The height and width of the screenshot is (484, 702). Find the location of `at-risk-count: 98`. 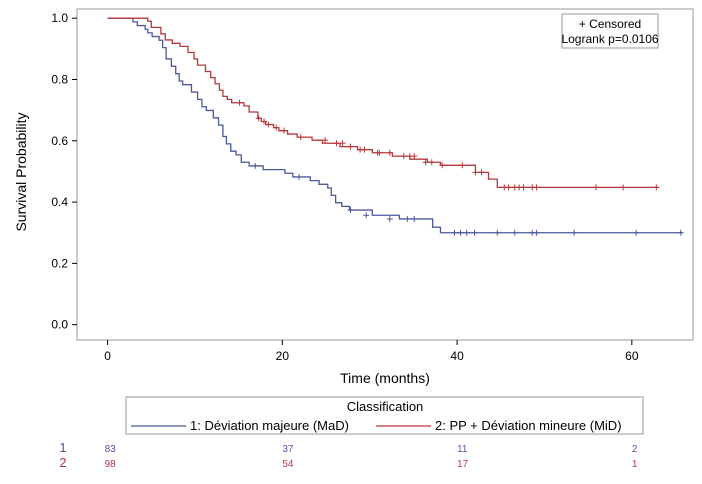

at-risk-count: 98 is located at coordinates (111, 464).